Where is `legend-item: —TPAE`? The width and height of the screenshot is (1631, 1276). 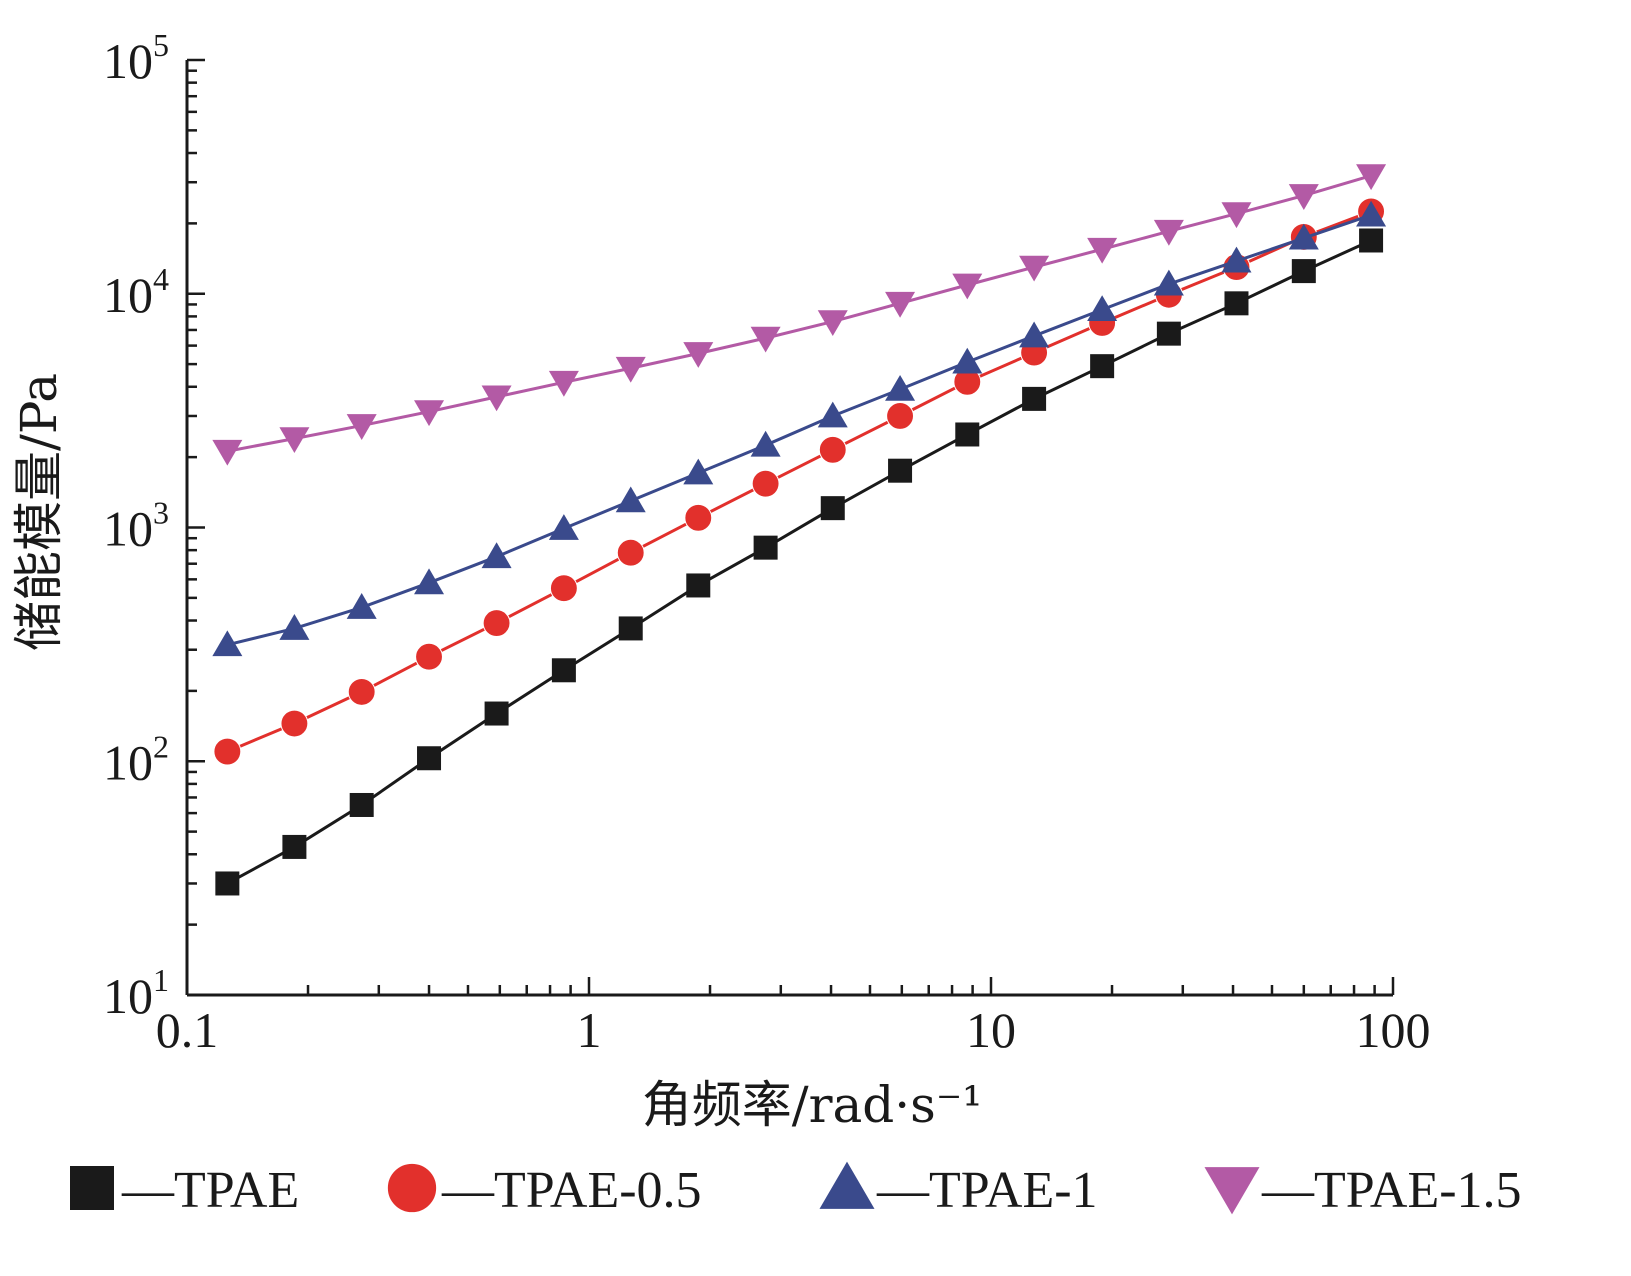
legend-item: —TPAE is located at coordinates (184, 1190).